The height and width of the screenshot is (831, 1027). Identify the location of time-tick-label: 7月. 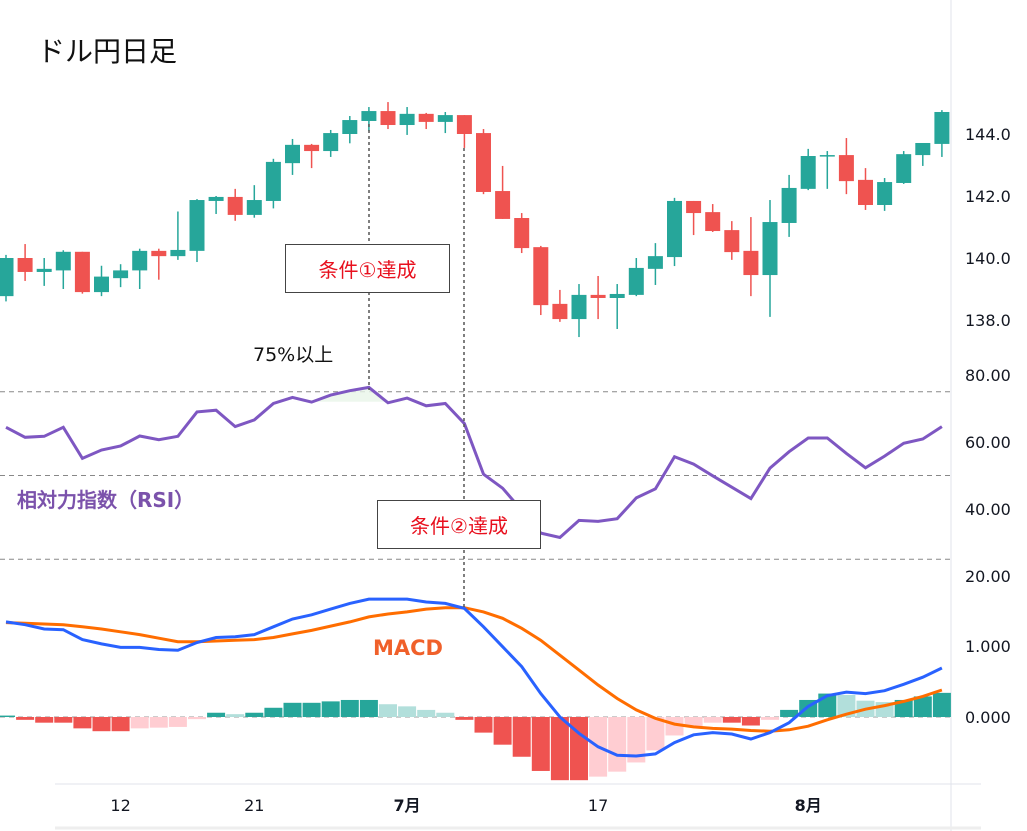
(407, 805).